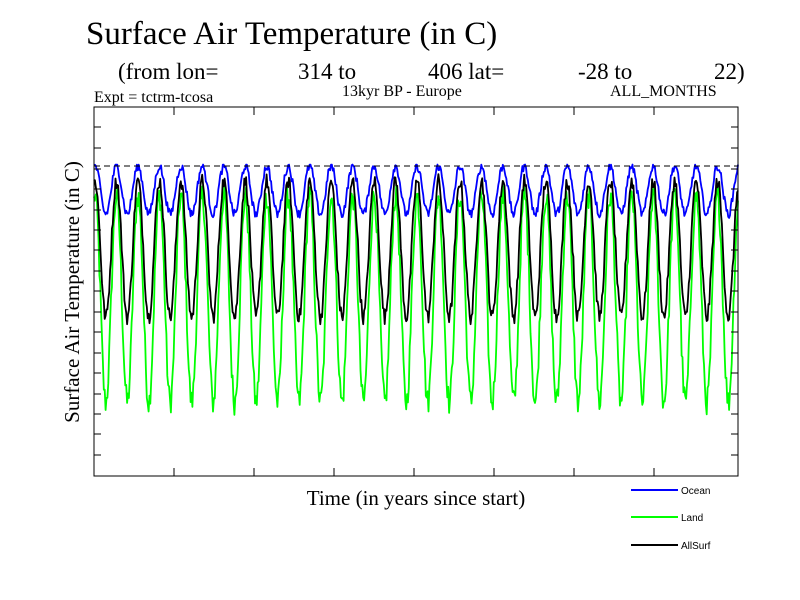  Describe the element at coordinates (154, 97) in the screenshot. I see `experiment-label: Expt = tctrm-tcosa` at that location.